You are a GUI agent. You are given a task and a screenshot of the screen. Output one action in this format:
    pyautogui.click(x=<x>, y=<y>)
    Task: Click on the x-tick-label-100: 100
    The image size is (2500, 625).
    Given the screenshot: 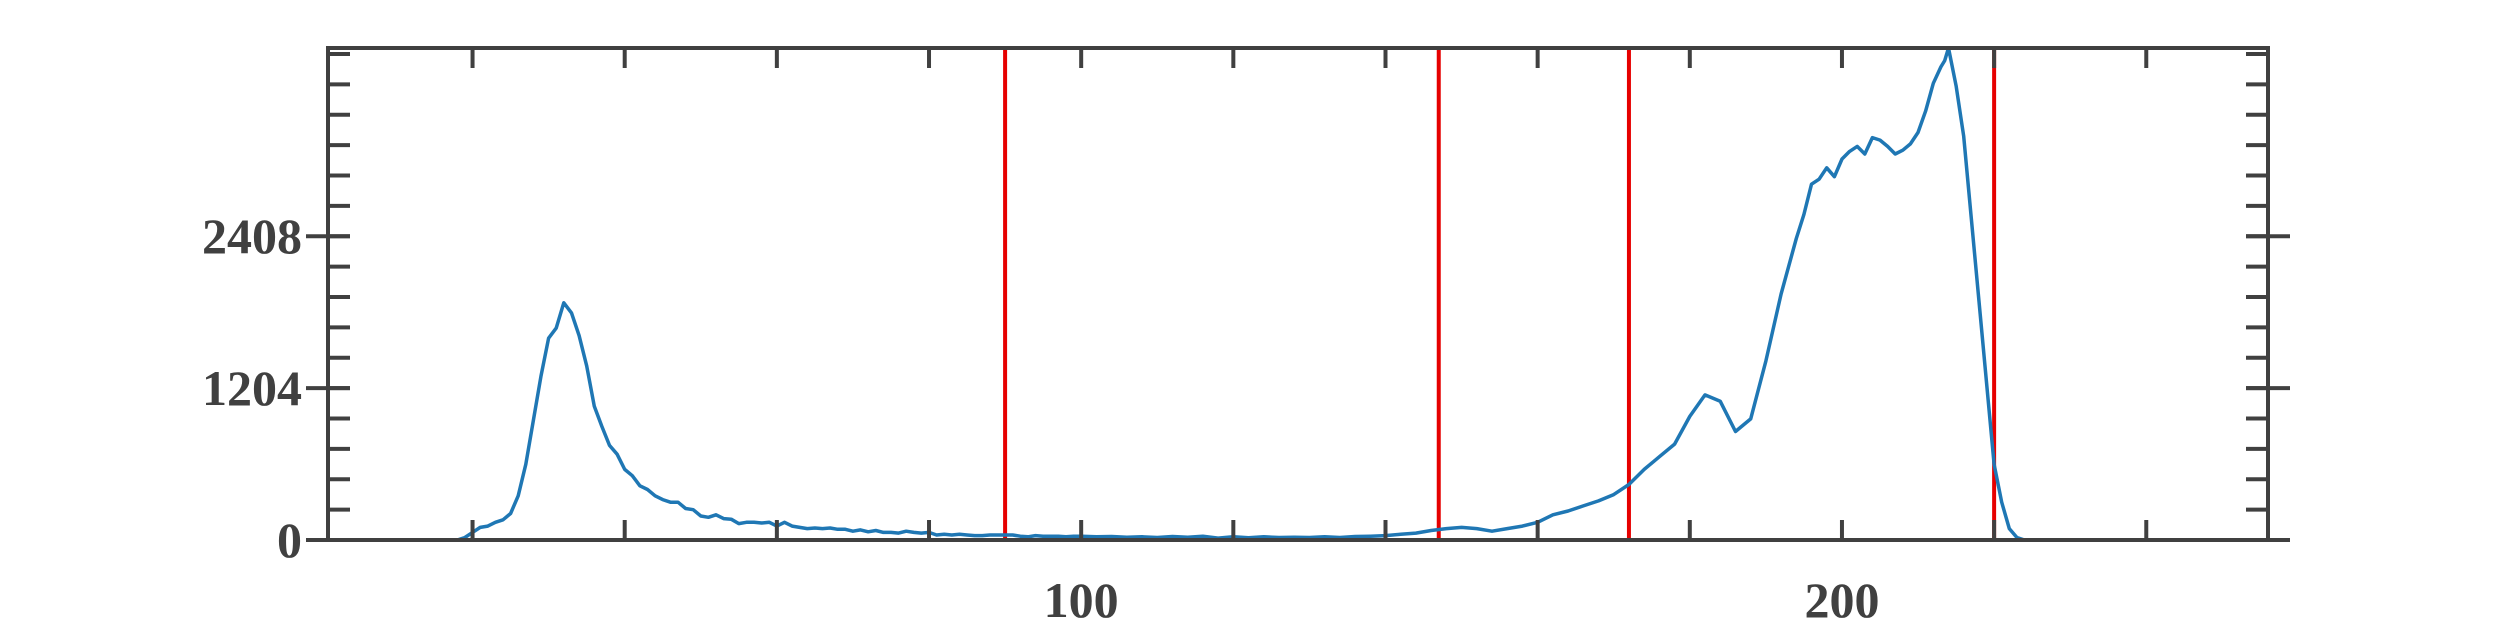 What is the action you would take?
    pyautogui.click(x=1081, y=598)
    